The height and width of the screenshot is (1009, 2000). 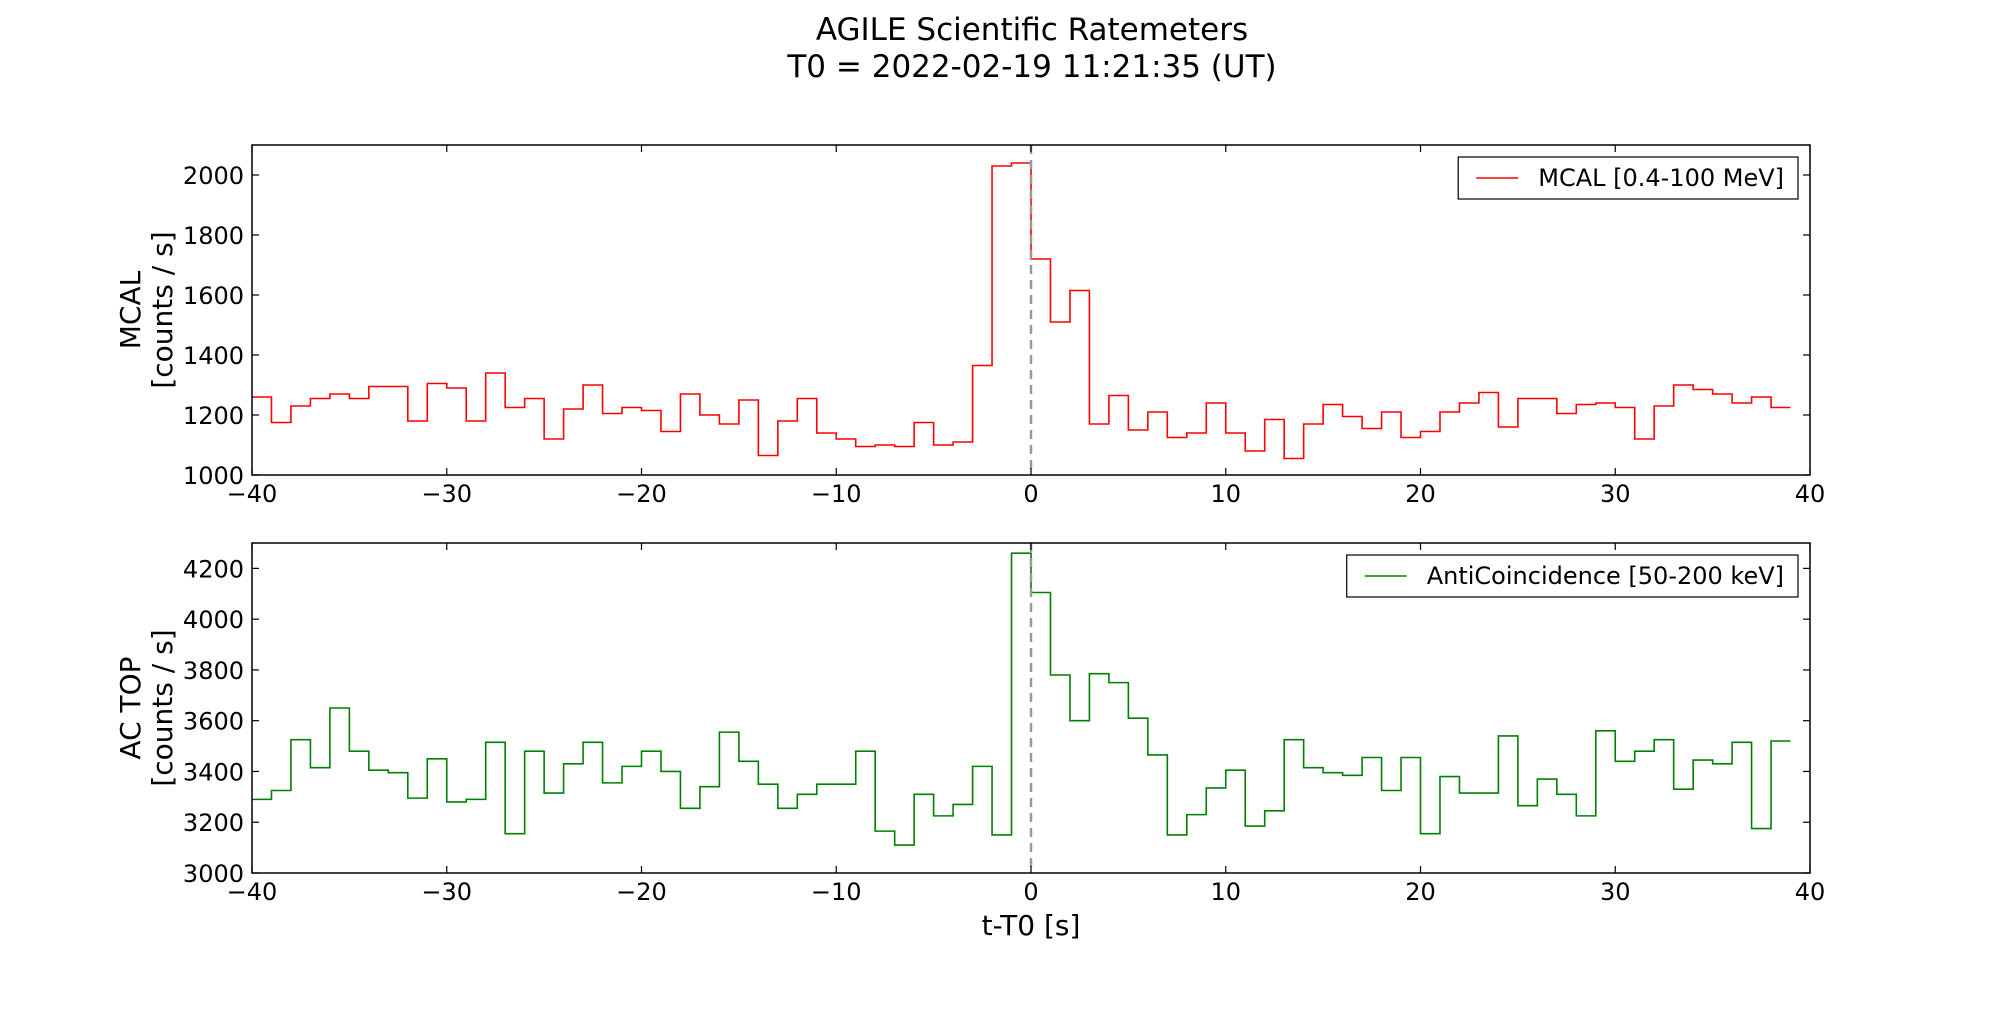 What do you see at coordinates (213, 874) in the screenshot?
I see `ac-top-ytick-label: 3000` at bounding box center [213, 874].